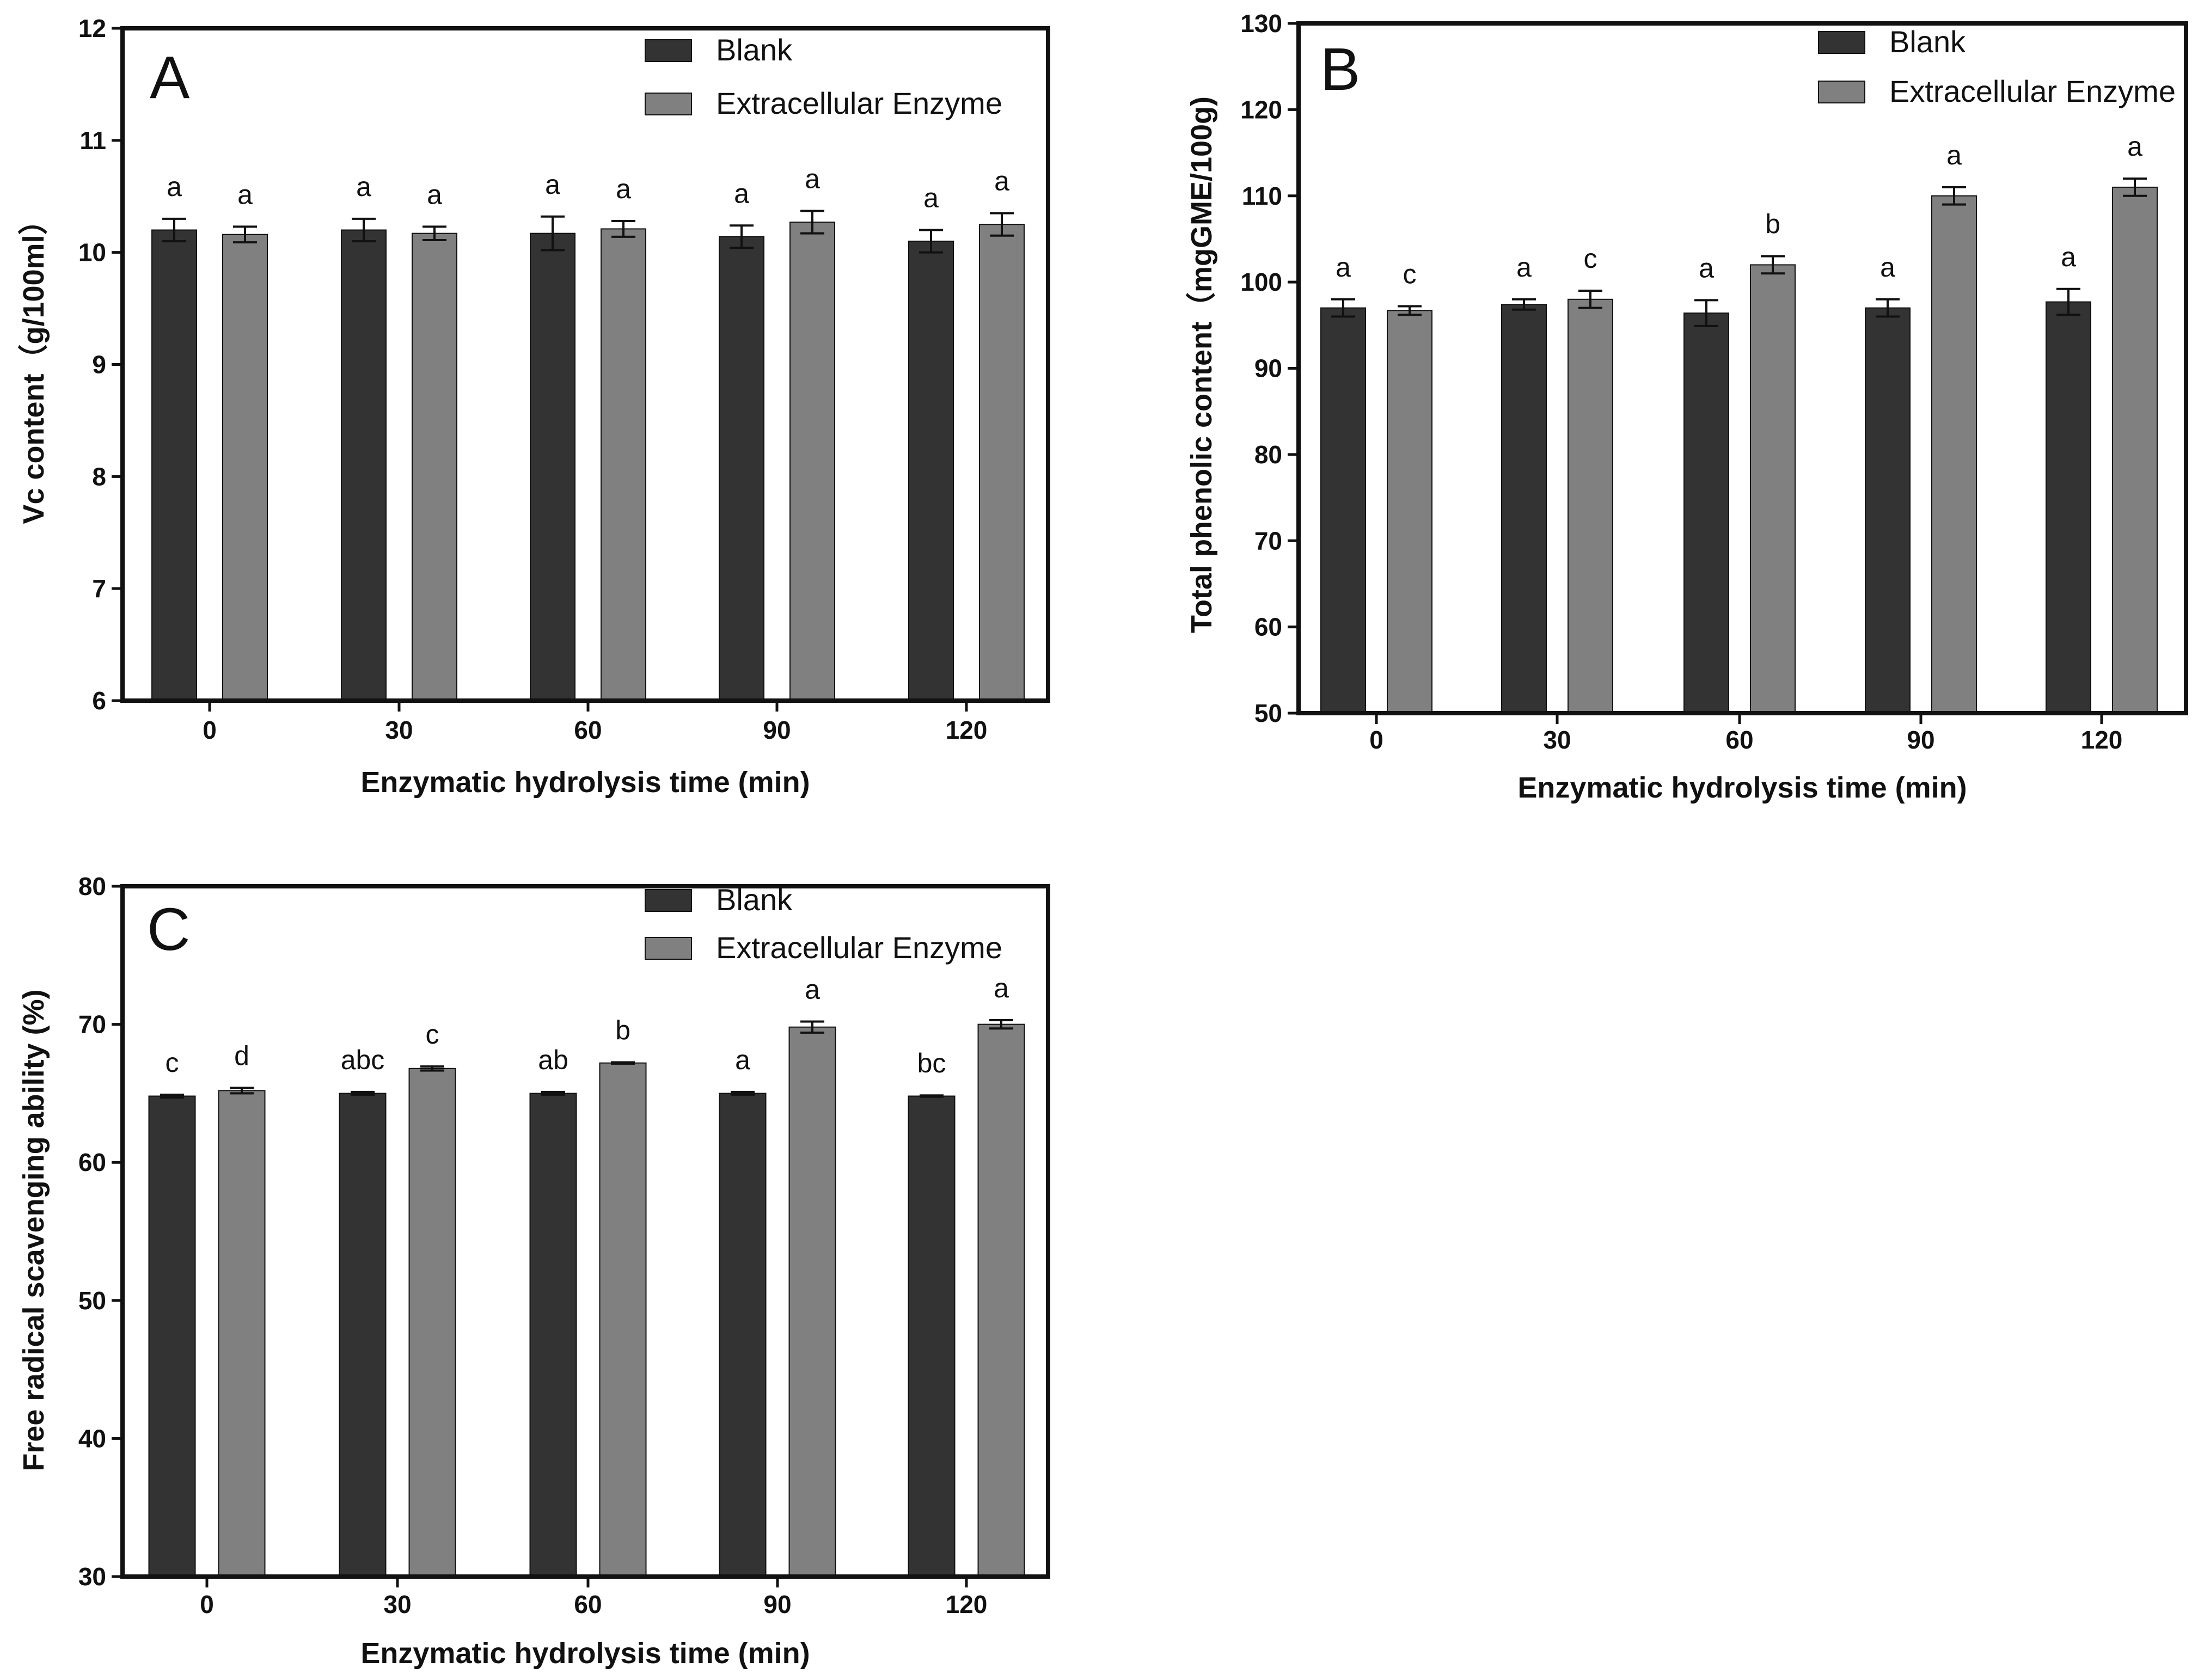 This screenshot has width=2198, height=1680. Describe the element at coordinates (99, 700) in the screenshot. I see `y-tick-label-6: 6` at that location.